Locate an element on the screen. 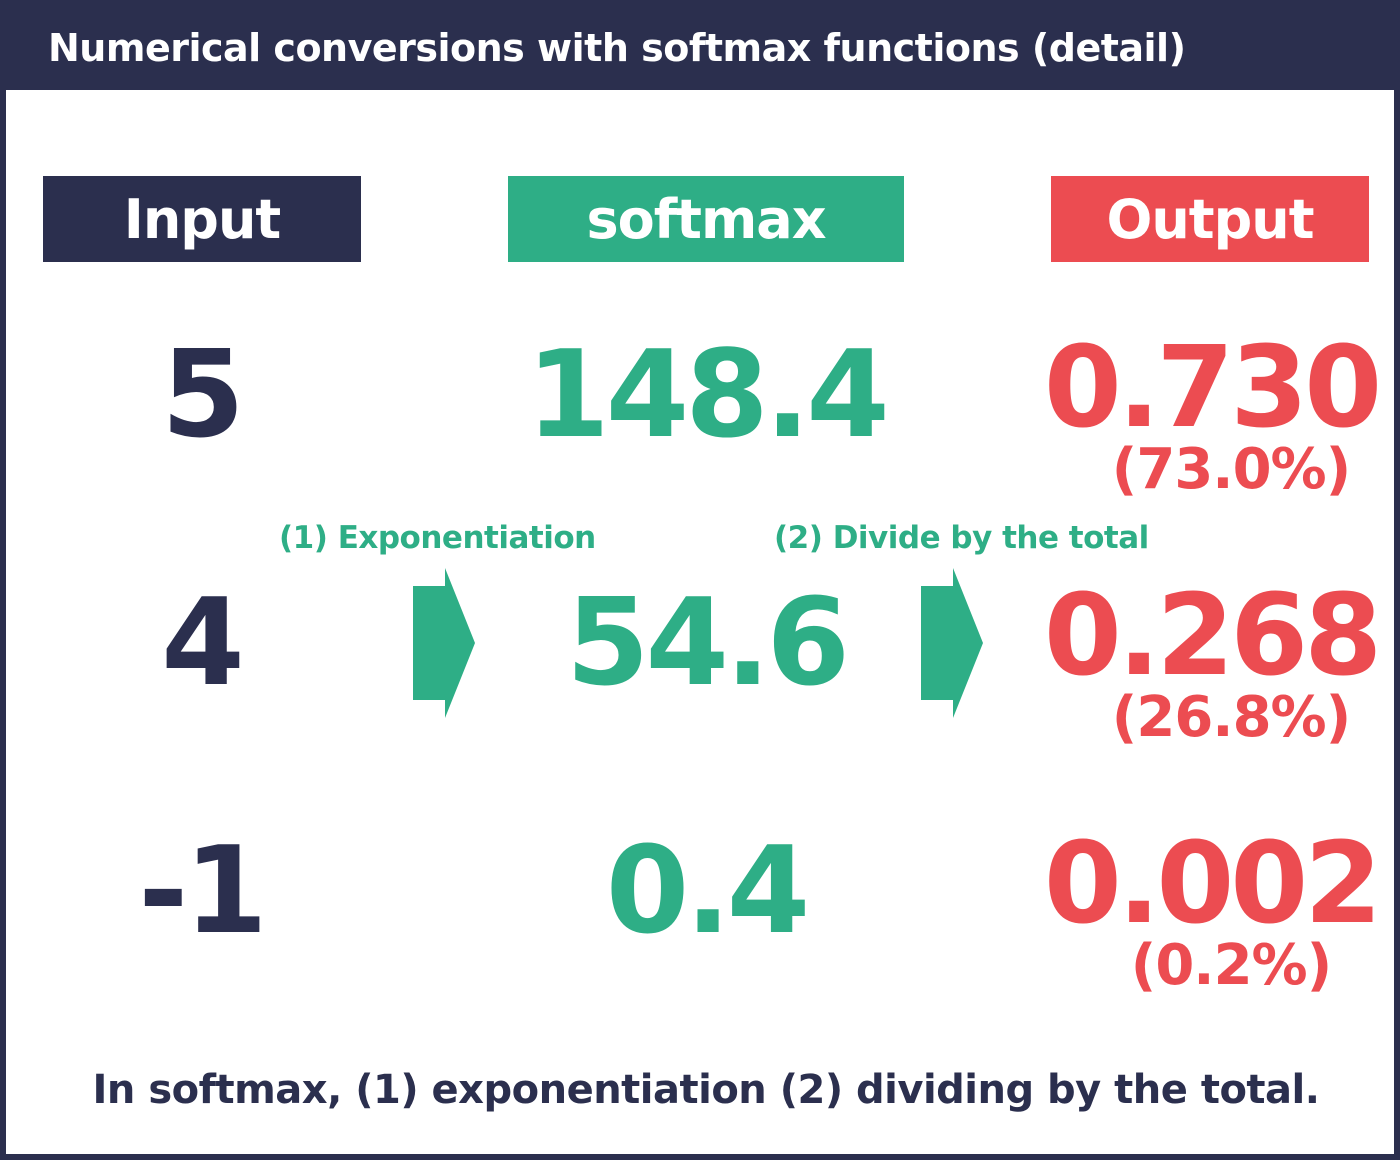 The height and width of the screenshot is (1160, 1400). output-value-3: 0.002 is located at coordinates (1212, 884).